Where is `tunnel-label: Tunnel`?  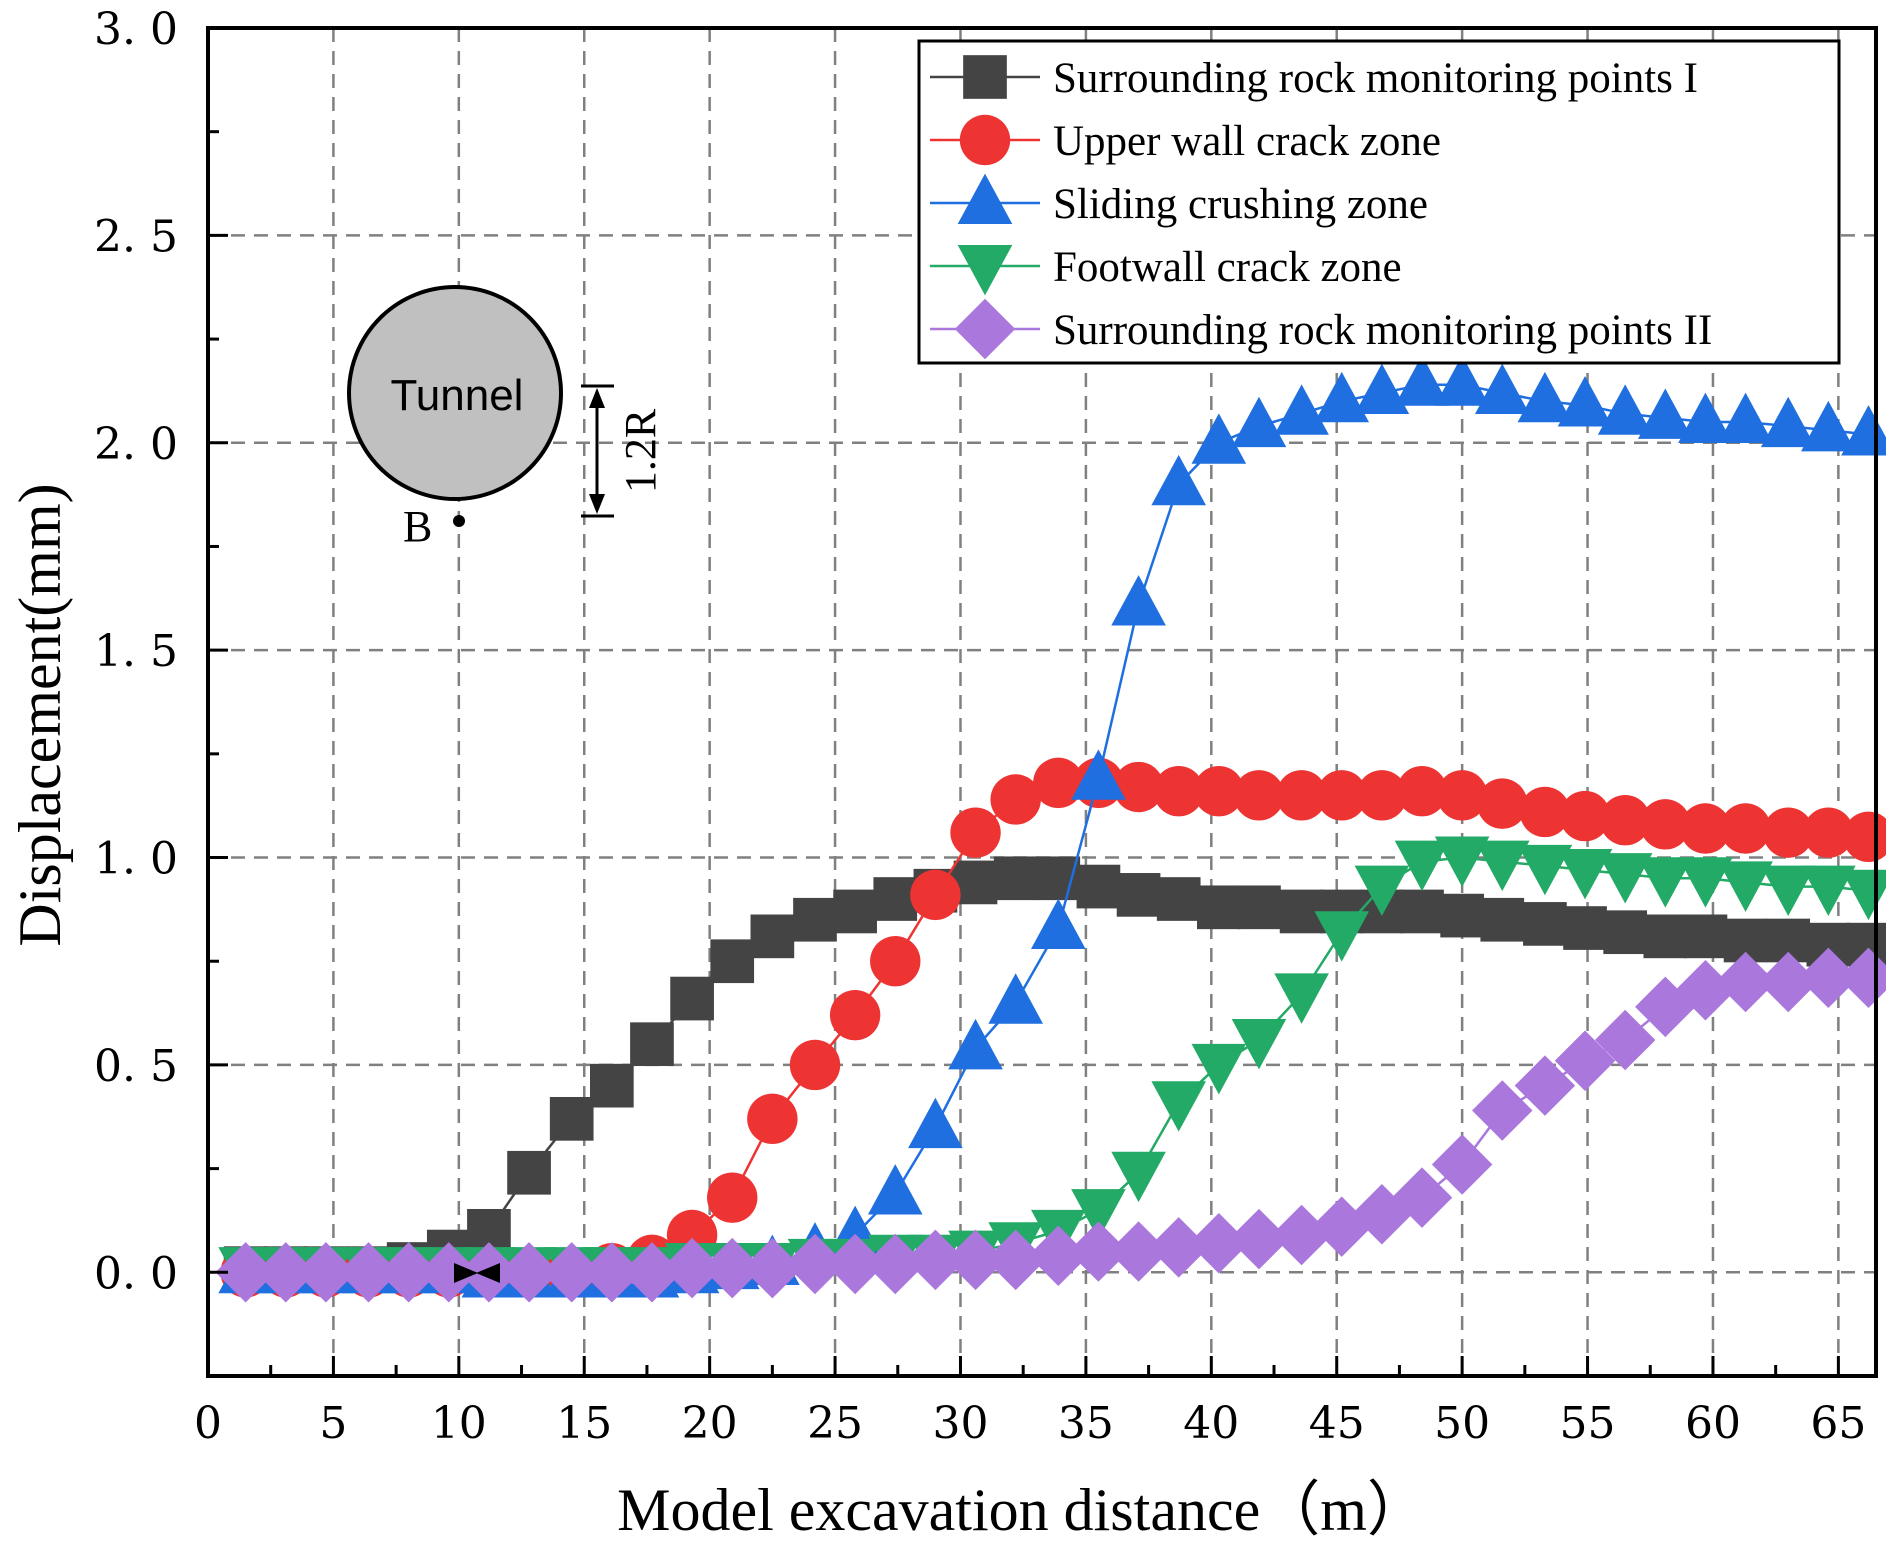 tunnel-label: Tunnel is located at coordinates (457, 395).